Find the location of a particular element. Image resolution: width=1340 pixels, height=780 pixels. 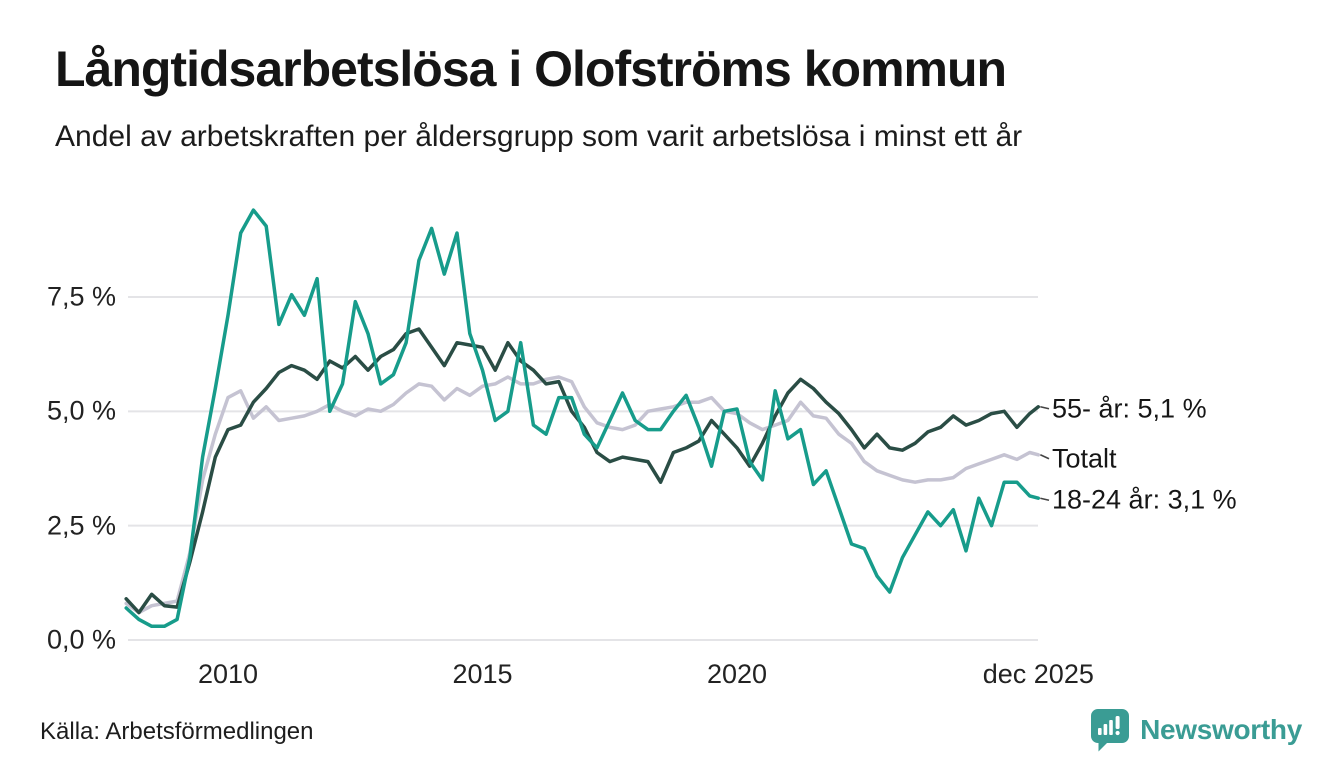

label-connectors is located at coordinates (1044, 453).